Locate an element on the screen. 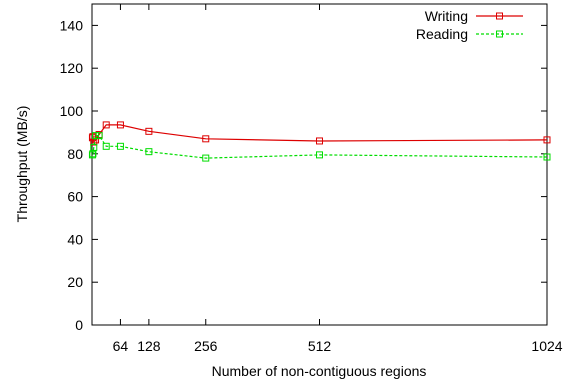 The image size is (567, 385). y-tick-label: 120 is located at coordinates (72, 68).